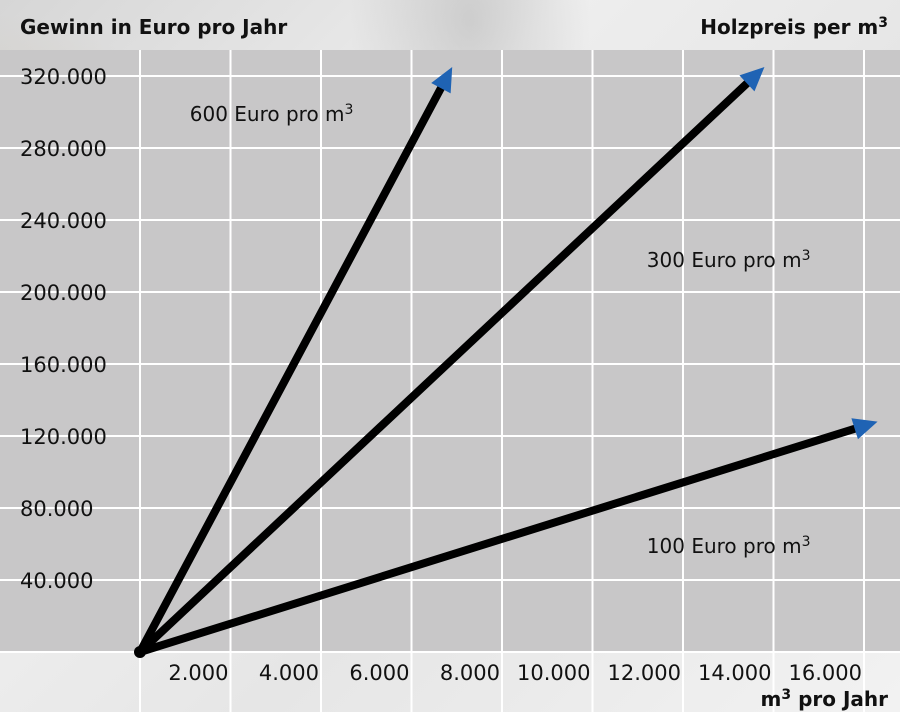 The width and height of the screenshot is (900, 712). Describe the element at coordinates (470, 673) in the screenshot. I see `x-tick-label: 8.000` at that location.